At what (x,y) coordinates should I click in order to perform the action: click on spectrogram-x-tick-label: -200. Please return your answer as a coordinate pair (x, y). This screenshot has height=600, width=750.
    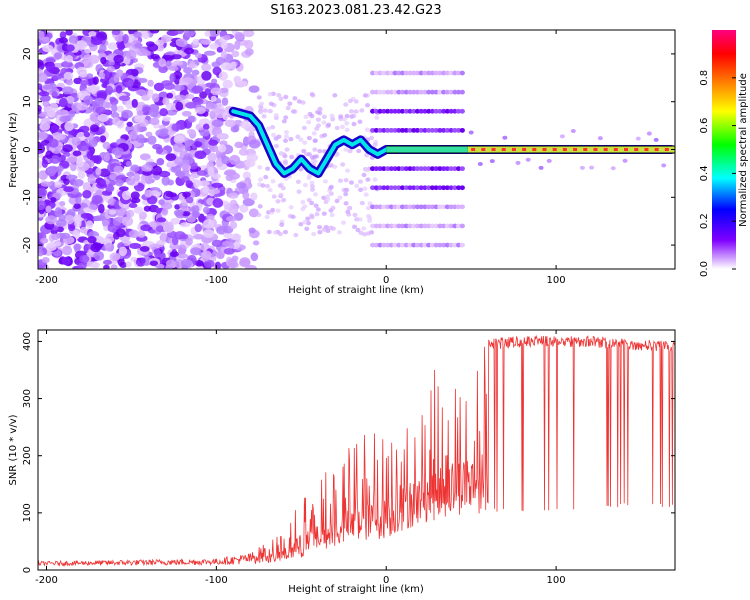
    Looking at the image, I should click on (46, 280).